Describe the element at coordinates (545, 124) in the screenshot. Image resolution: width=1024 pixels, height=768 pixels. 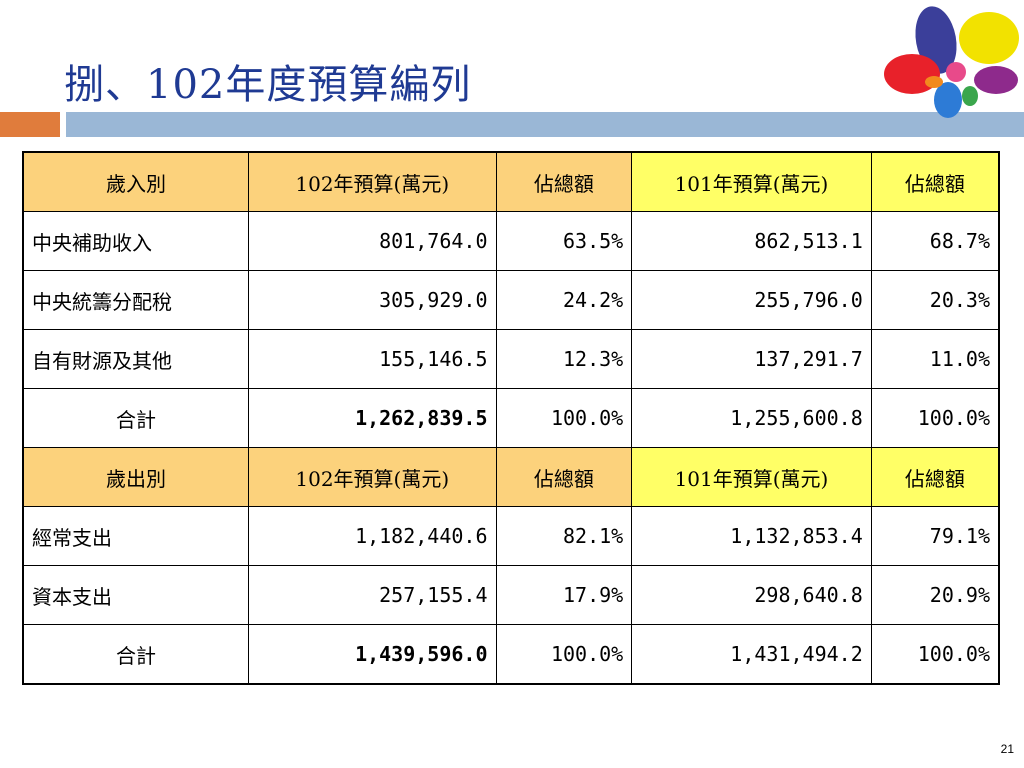
I see `accent-bar-blue` at that location.